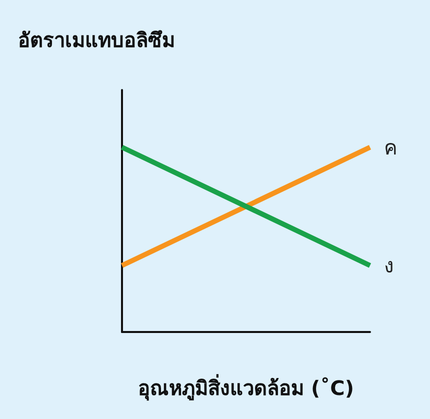 The height and width of the screenshot is (419, 430). I want to click on y-axis-title: อัตราเมแทบอลิซึม, so click(96, 40).